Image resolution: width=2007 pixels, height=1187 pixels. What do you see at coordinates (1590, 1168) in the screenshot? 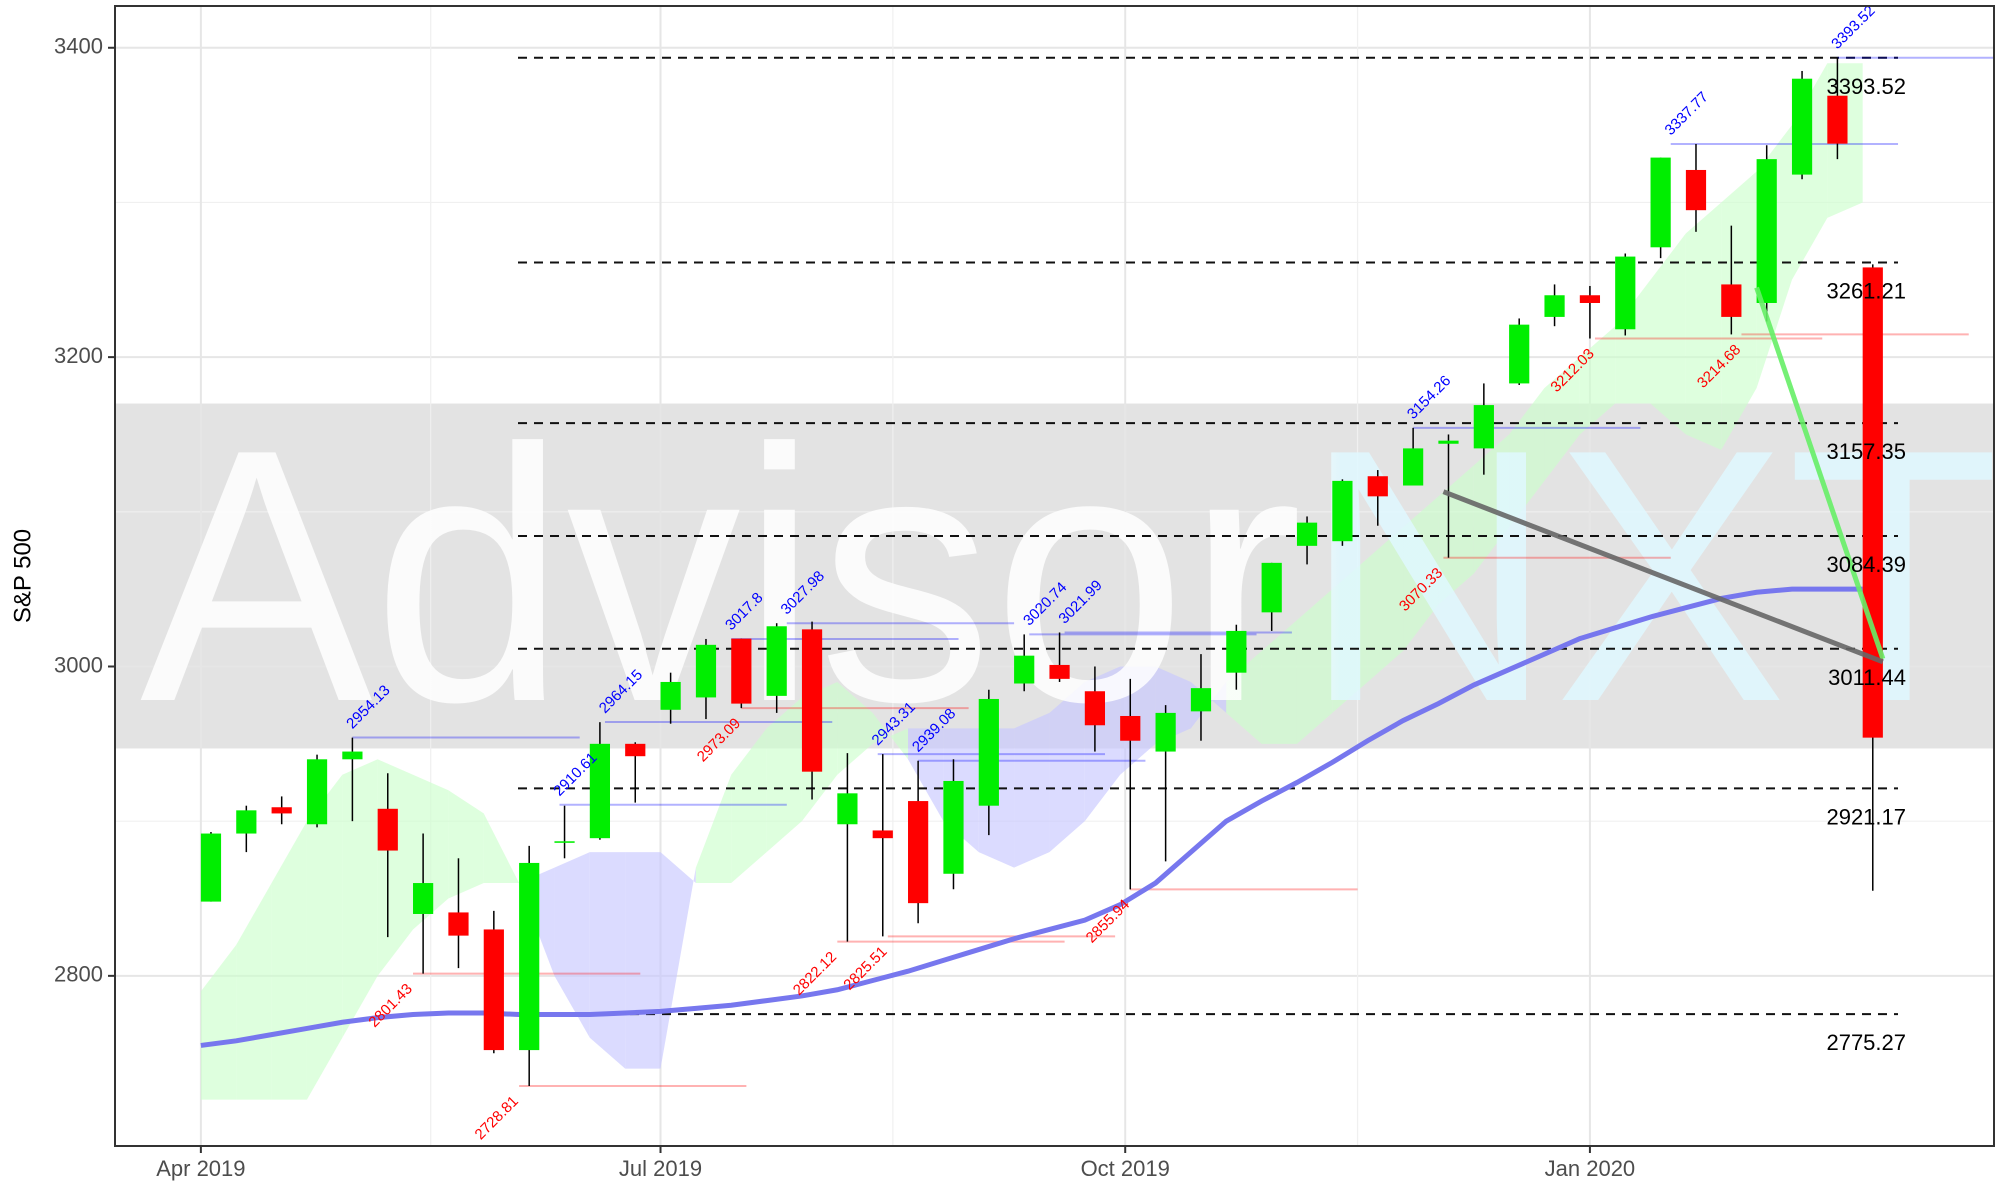
I see `x-tick-label: Jan 2020` at bounding box center [1590, 1168].